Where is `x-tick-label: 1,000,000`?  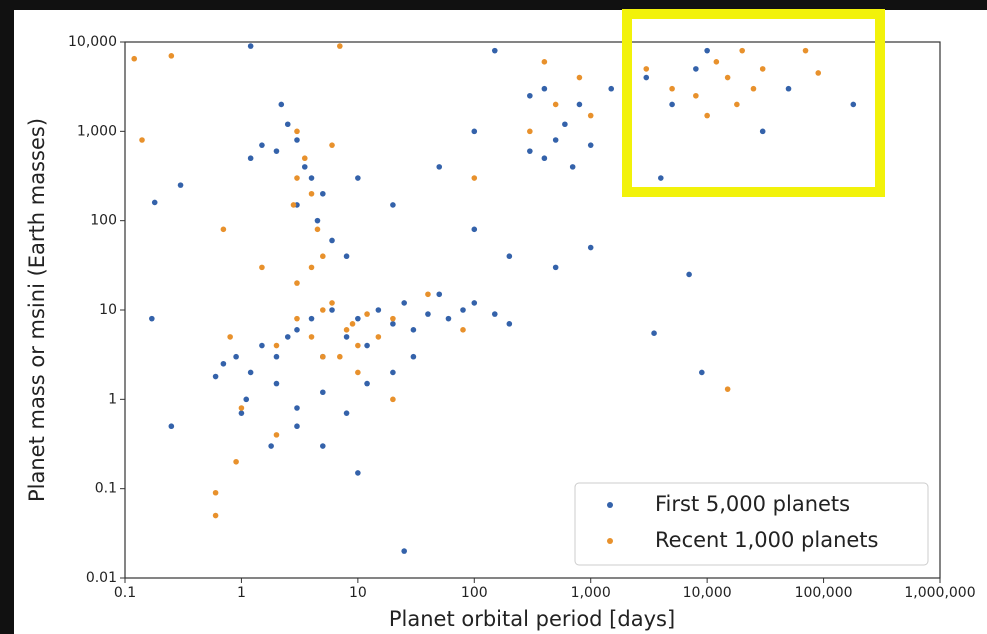
x-tick-label: 1,000,000 is located at coordinates (939, 593).